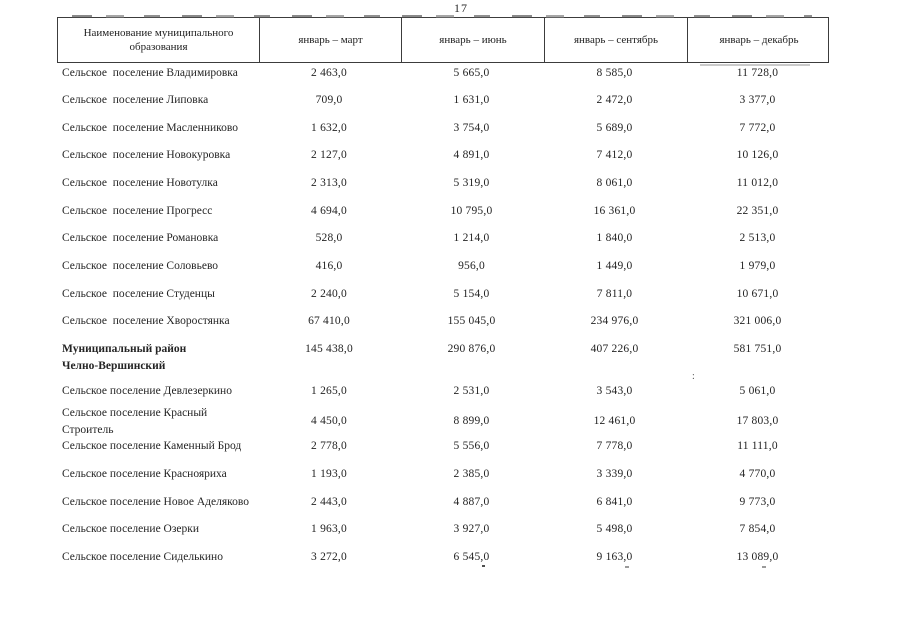  What do you see at coordinates (146, 155) in the screenshot?
I see `municipality-name: Сельское поселение Новокуровка` at bounding box center [146, 155].